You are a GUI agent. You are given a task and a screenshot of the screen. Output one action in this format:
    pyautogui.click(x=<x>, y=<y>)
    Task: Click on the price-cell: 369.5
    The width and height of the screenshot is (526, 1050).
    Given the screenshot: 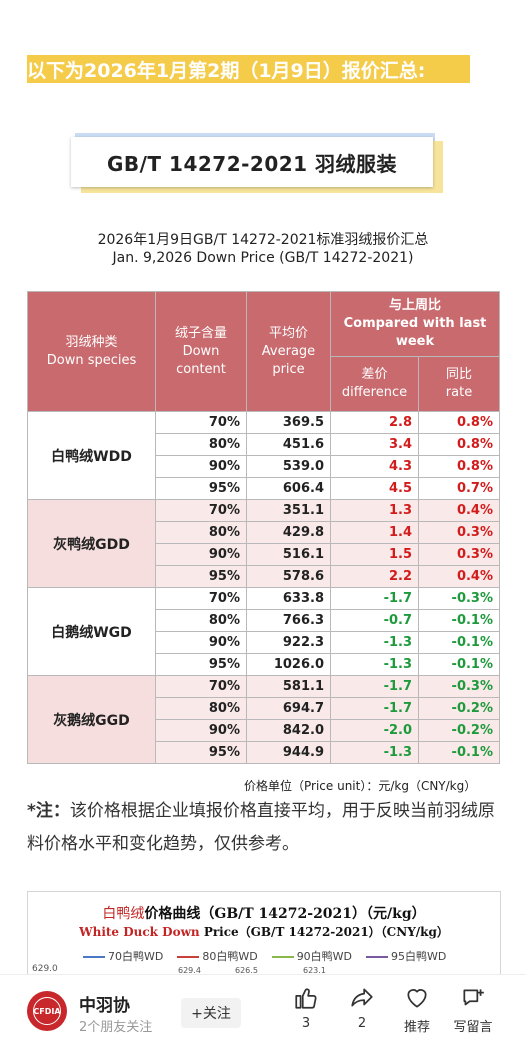 What is the action you would take?
    pyautogui.click(x=288, y=422)
    